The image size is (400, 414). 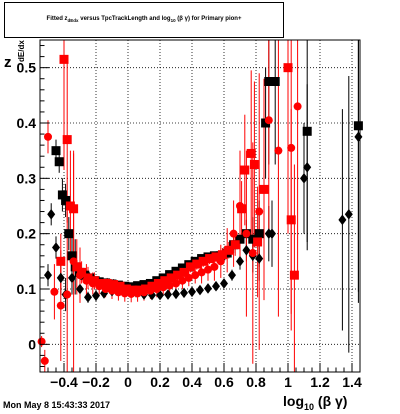 What do you see at coordinates (21, 51) in the screenshot?
I see `y-axis-label-dedx: dE/dx` at bounding box center [21, 51].